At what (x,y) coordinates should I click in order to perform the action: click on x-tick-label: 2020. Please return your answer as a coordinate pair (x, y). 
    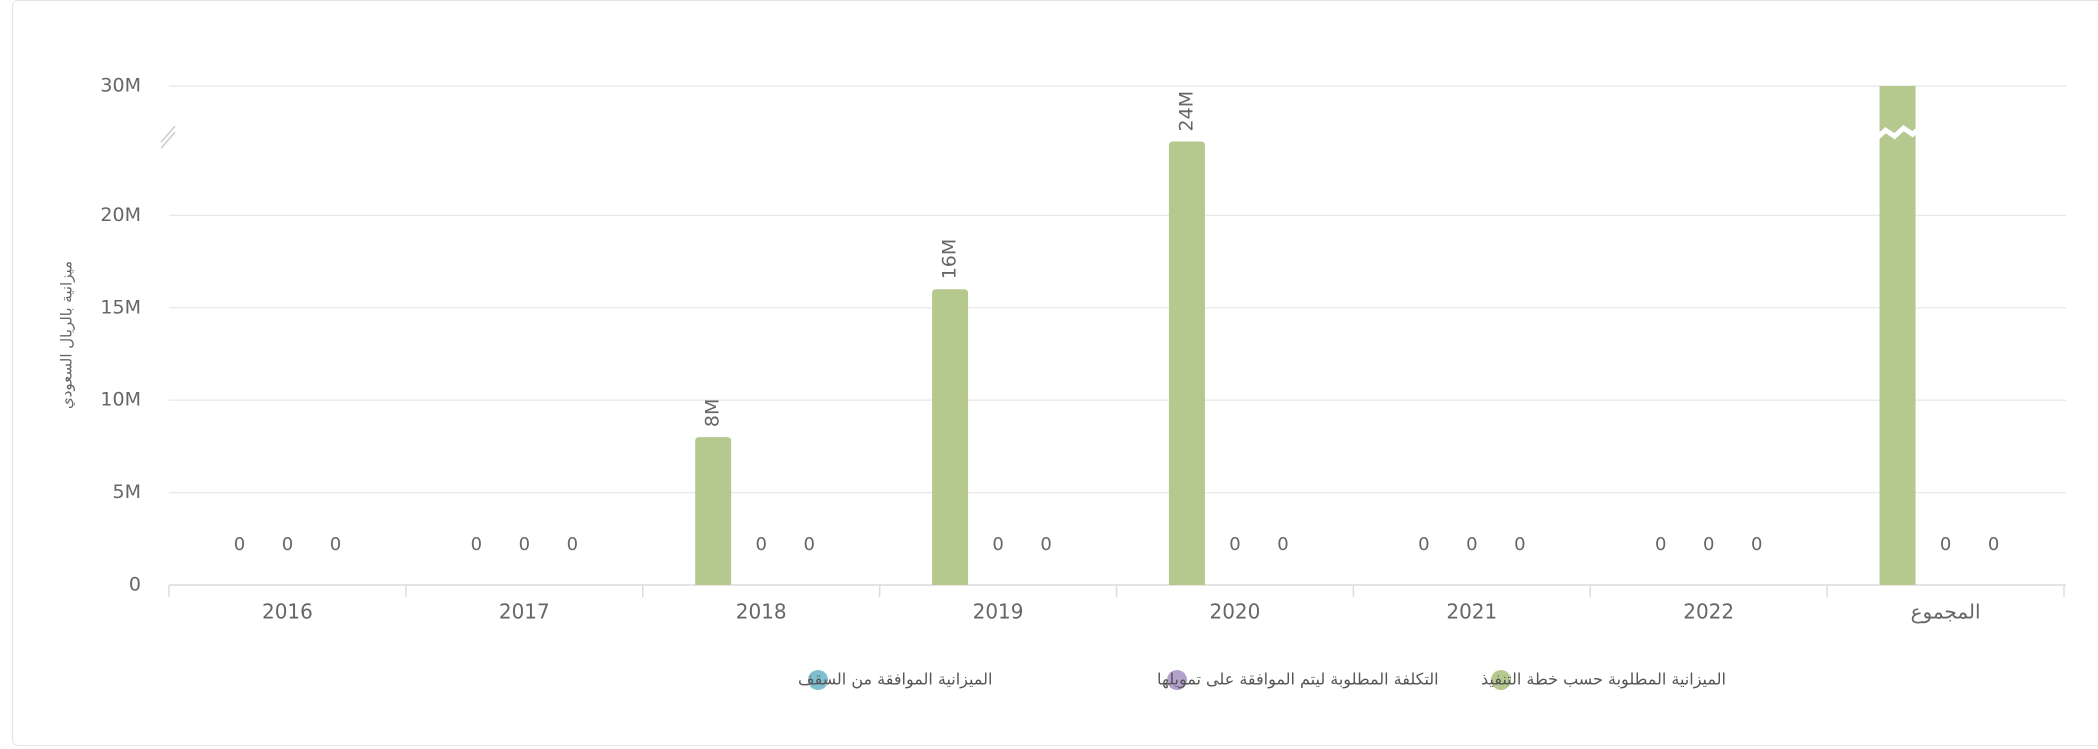
    Looking at the image, I should click on (1234, 612).